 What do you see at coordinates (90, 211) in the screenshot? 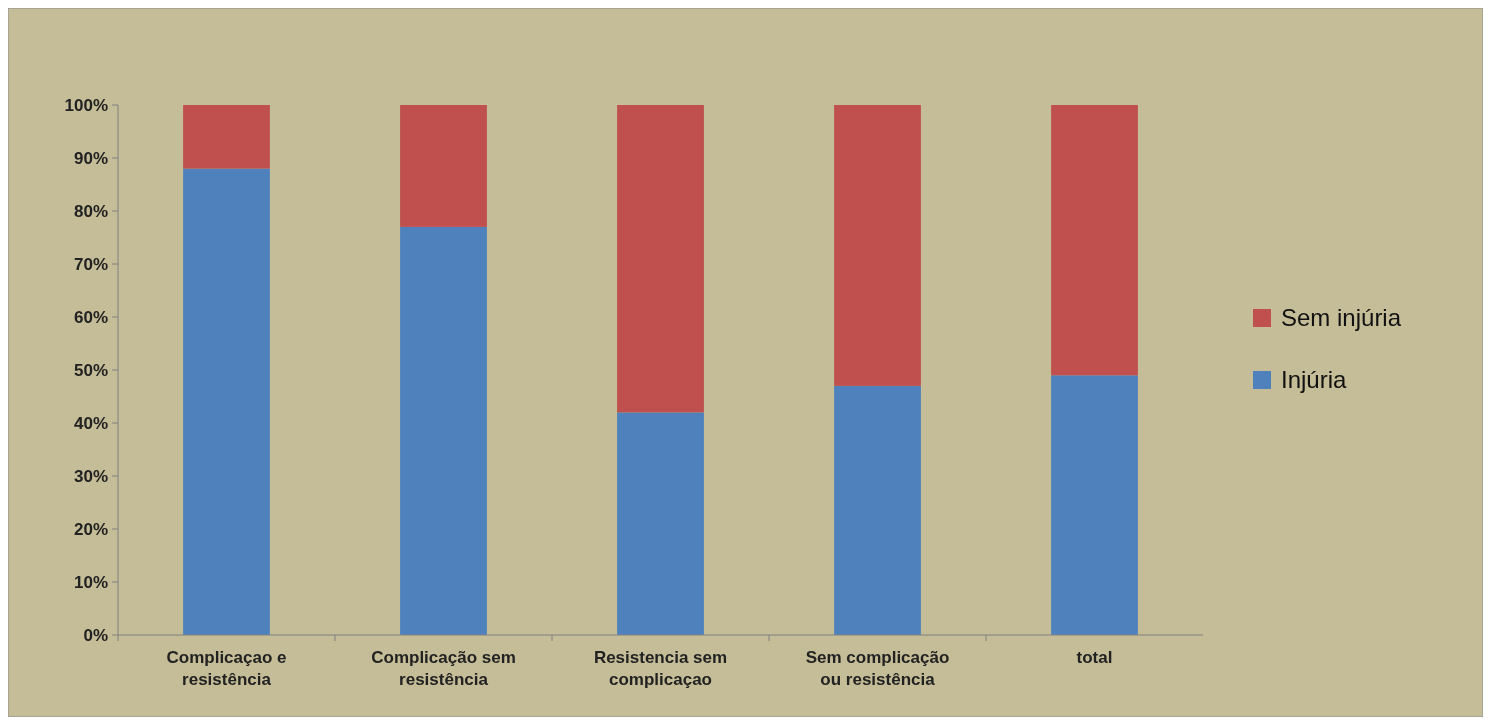
I see `y-tick-label: 80%` at bounding box center [90, 211].